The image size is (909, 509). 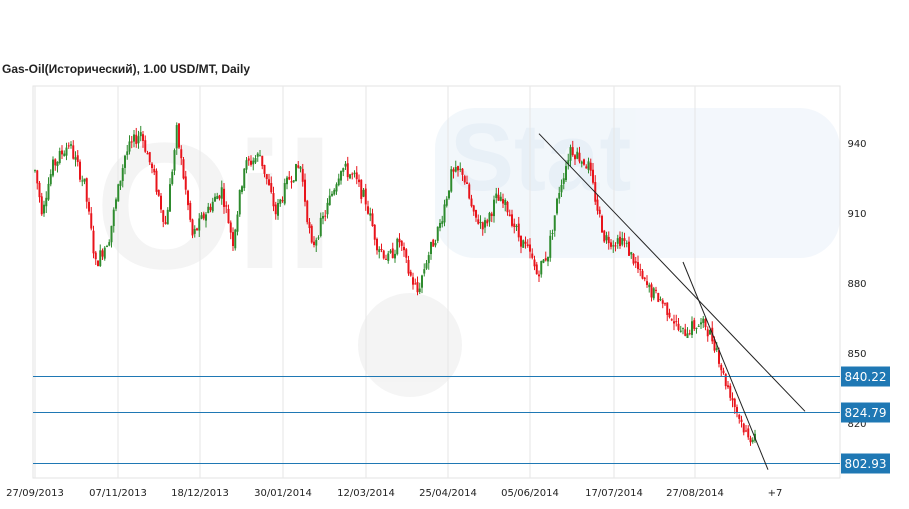 I want to click on watermark-drop, so click(x=410, y=345).